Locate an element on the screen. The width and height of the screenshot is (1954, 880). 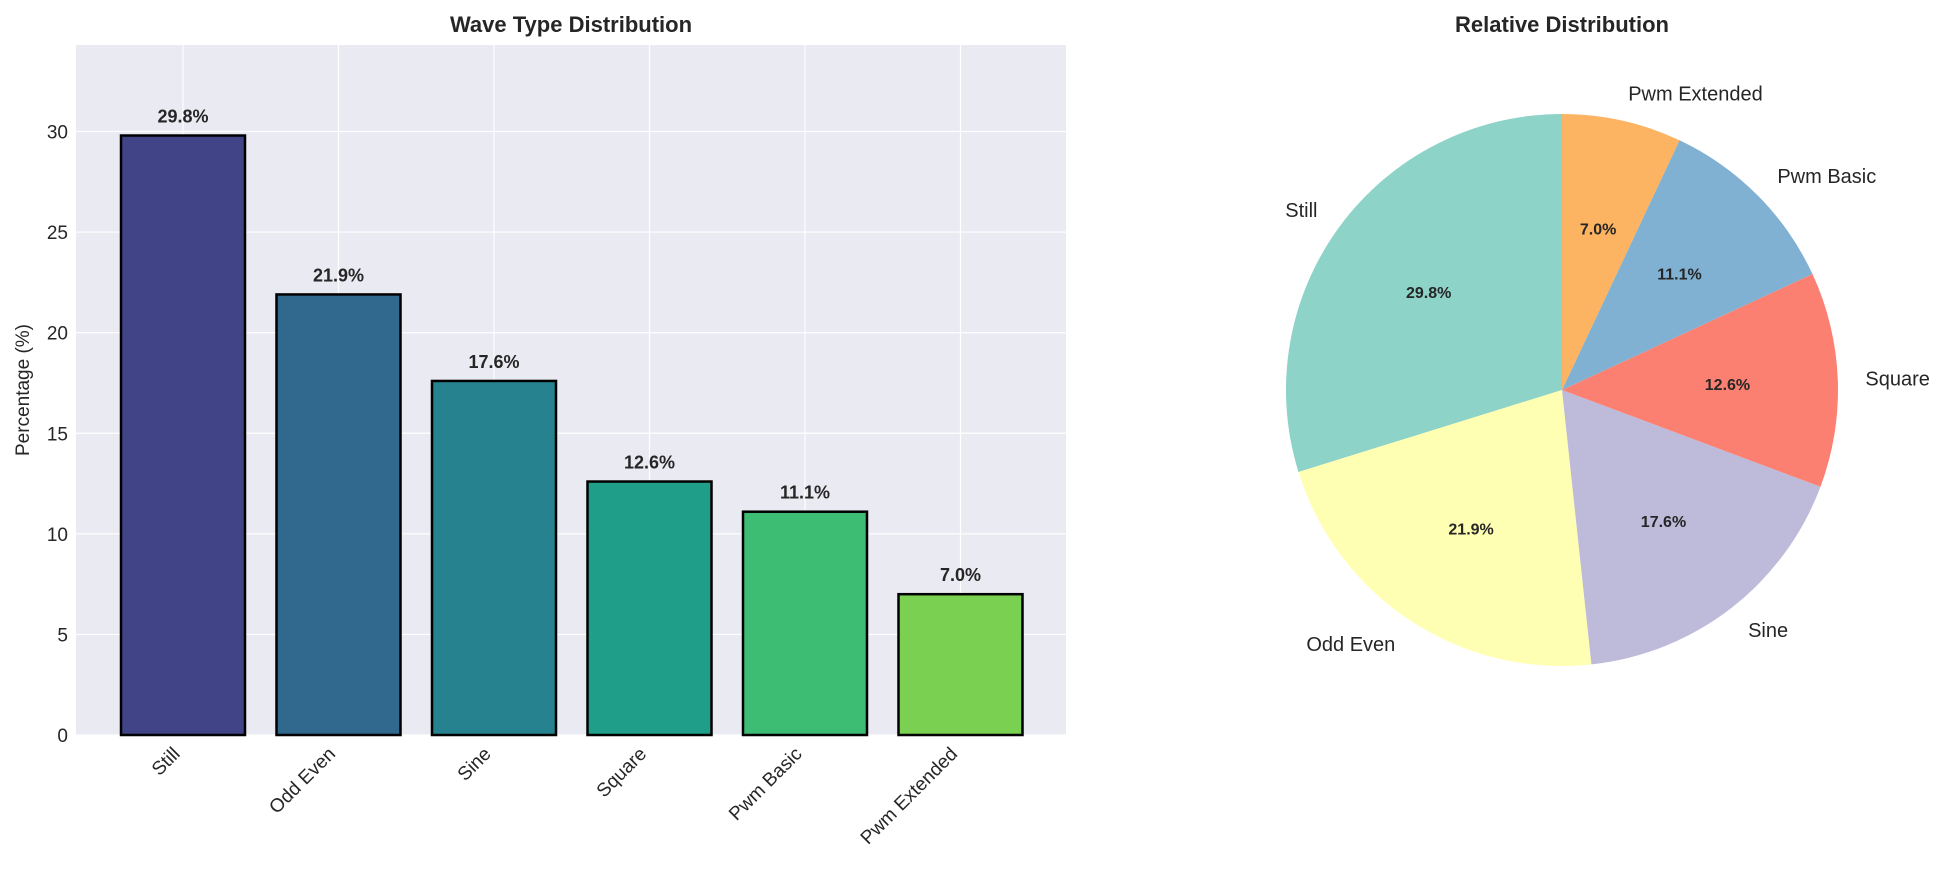
bar-value-label: 12.6% is located at coordinates (649, 463).